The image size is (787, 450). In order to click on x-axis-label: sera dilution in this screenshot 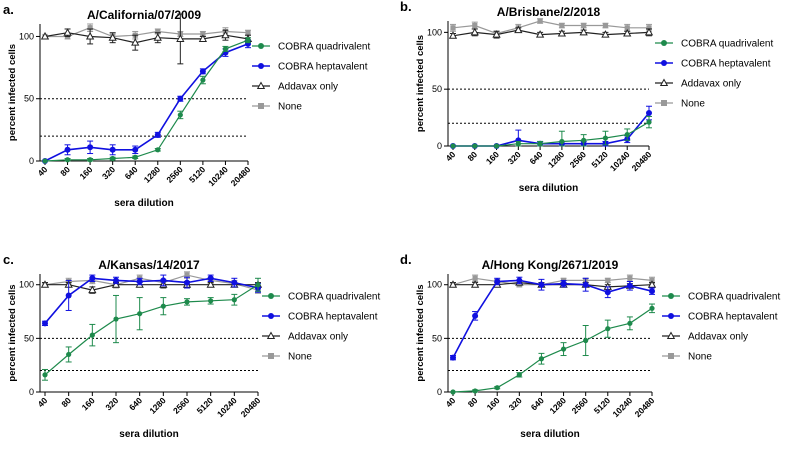, I will do `click(549, 434)`.